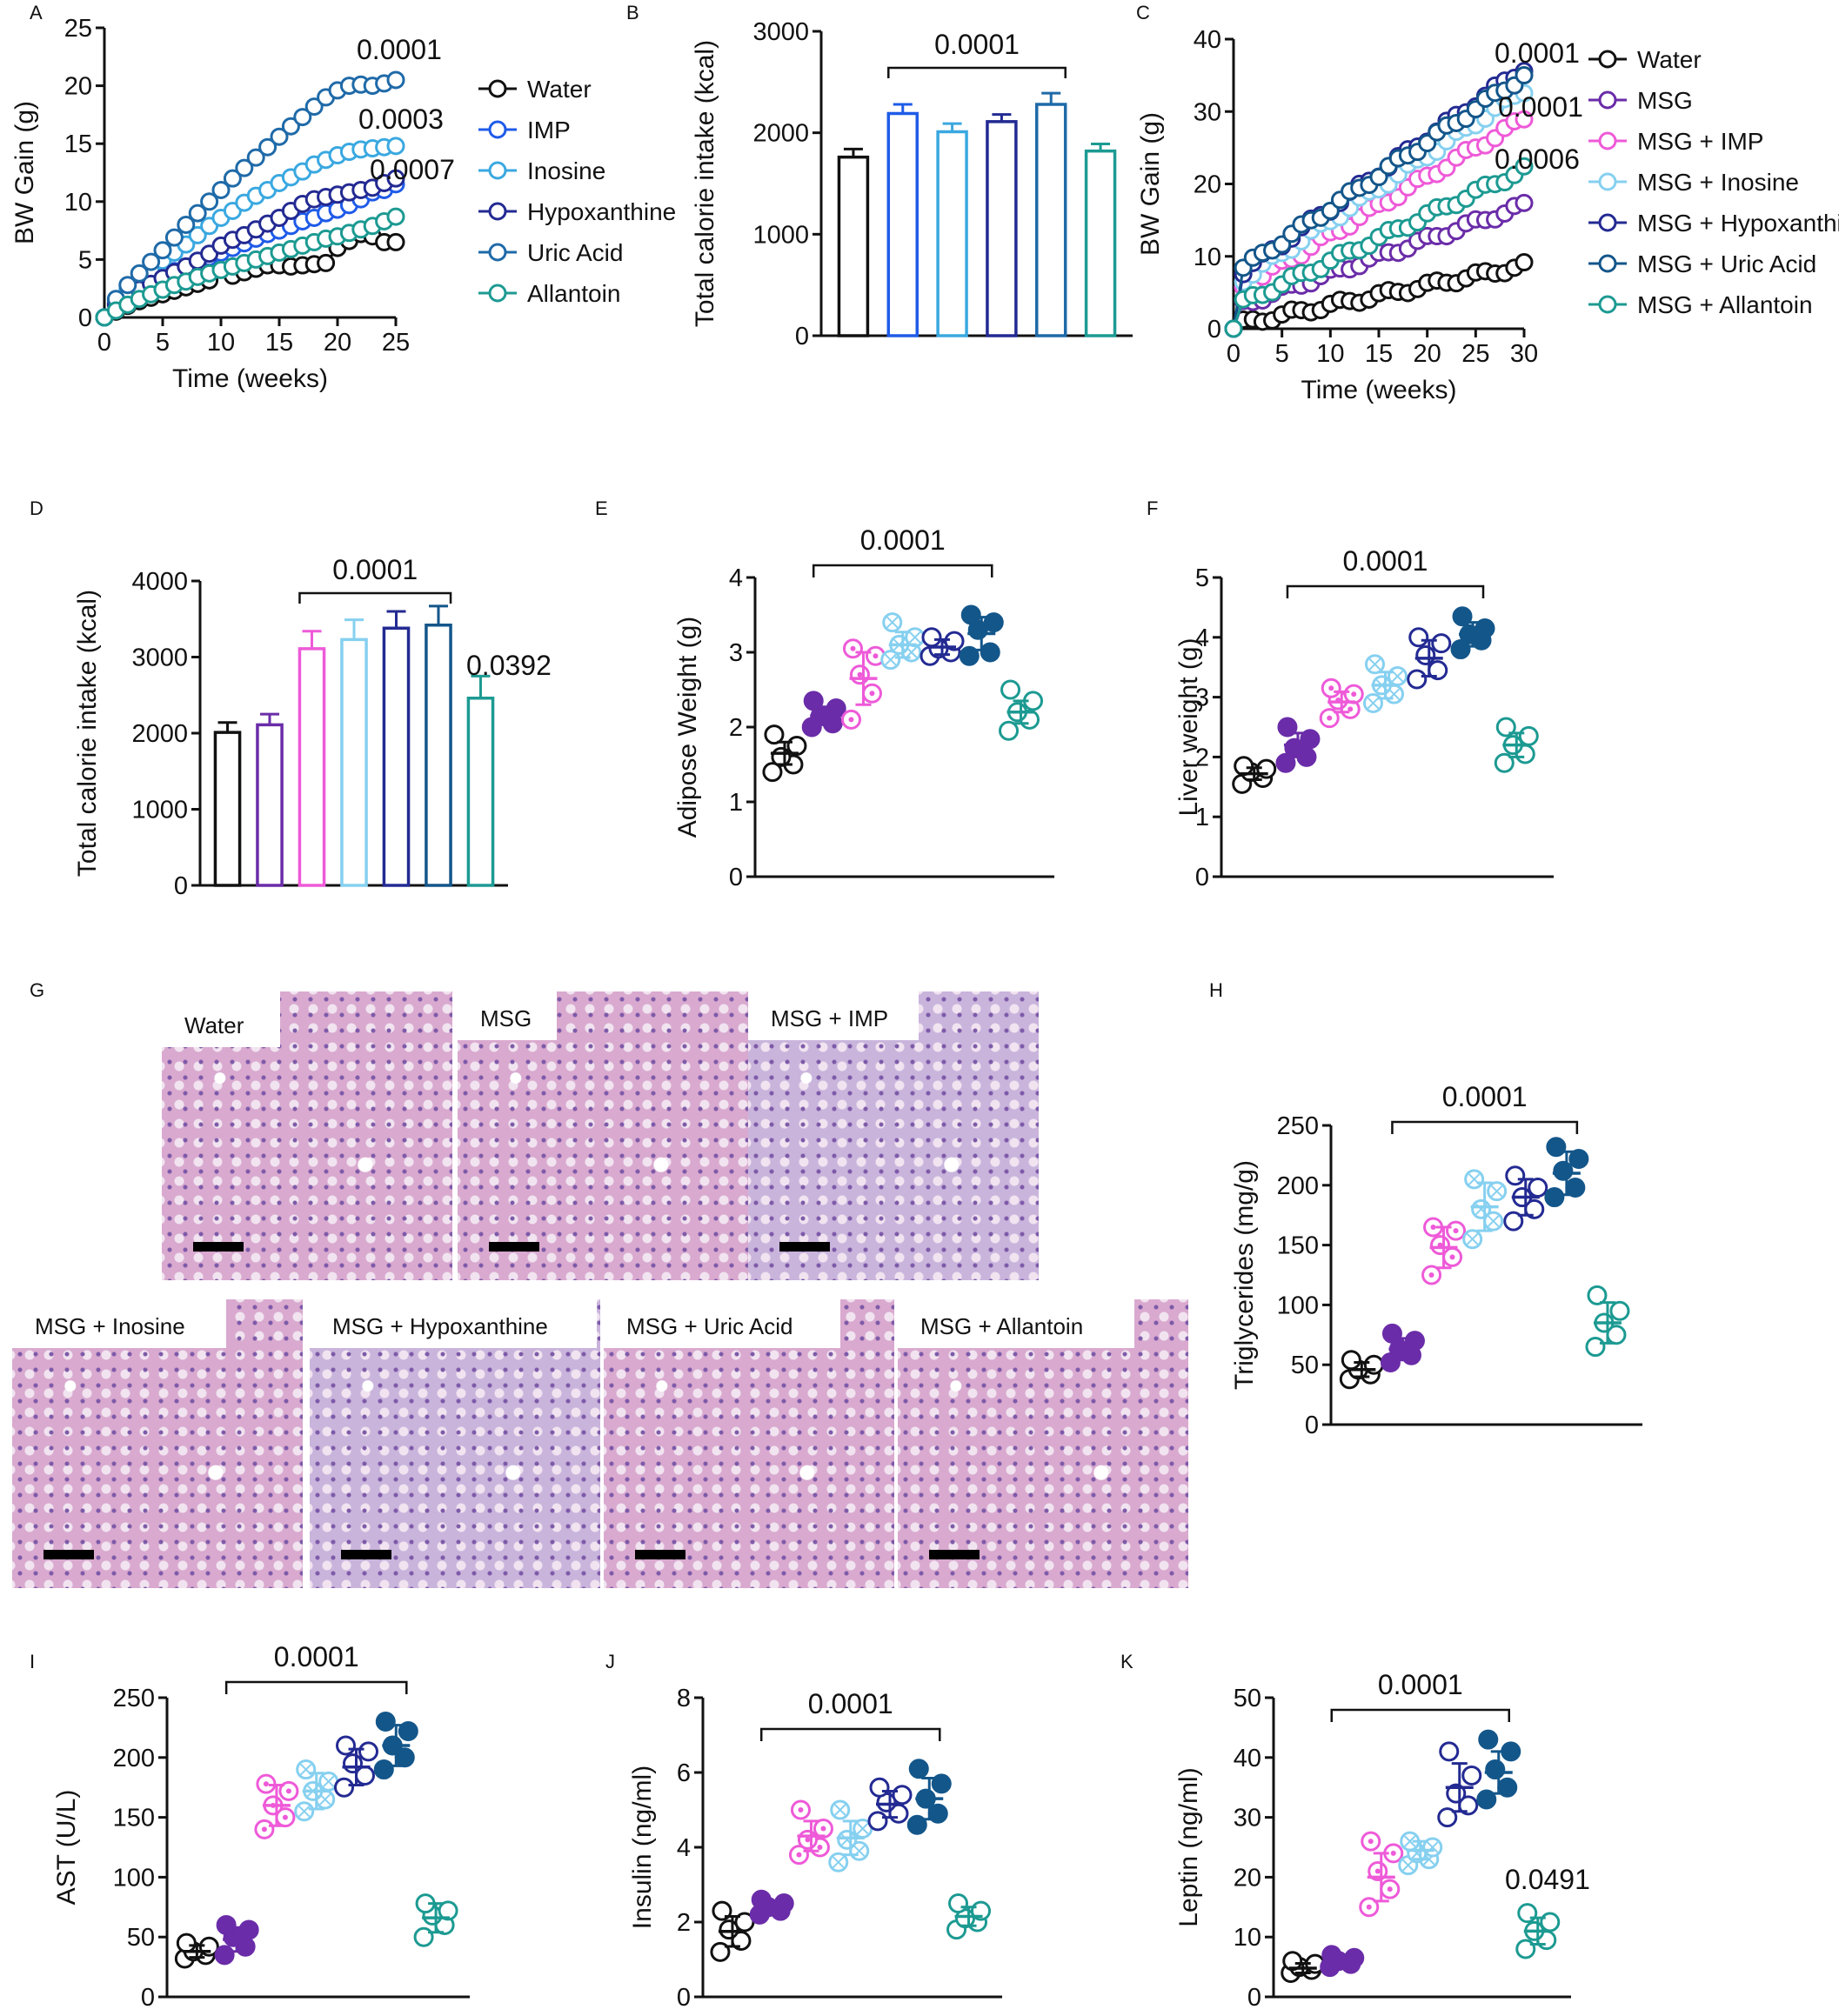 The width and height of the screenshot is (1839, 2016). Describe the element at coordinates (508, 1016) in the screenshot. I see `histology-label: MSG` at that location.